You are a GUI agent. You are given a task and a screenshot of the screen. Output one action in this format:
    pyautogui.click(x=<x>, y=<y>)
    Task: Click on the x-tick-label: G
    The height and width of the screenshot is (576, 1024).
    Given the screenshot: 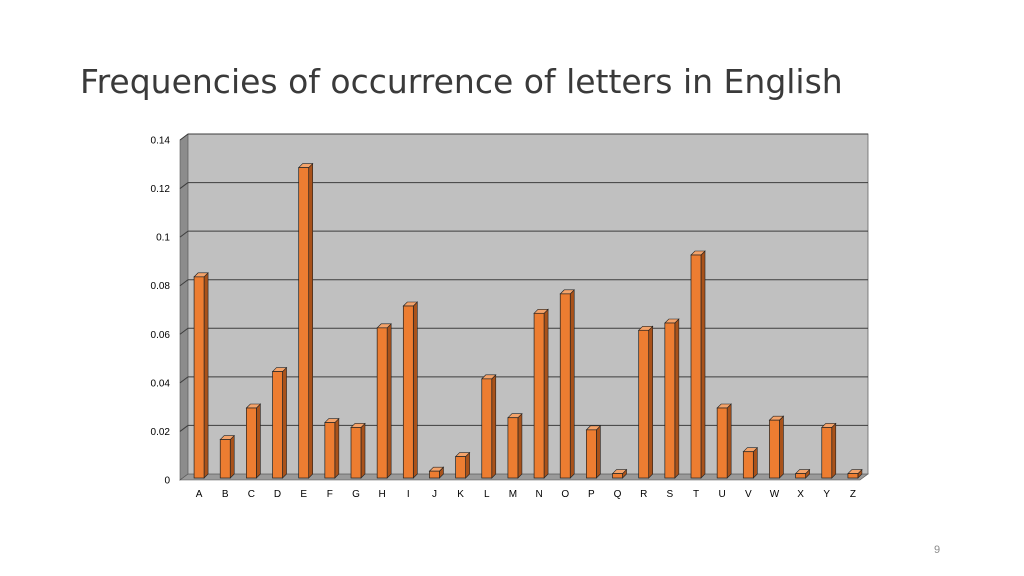 What is the action you would take?
    pyautogui.click(x=356, y=494)
    